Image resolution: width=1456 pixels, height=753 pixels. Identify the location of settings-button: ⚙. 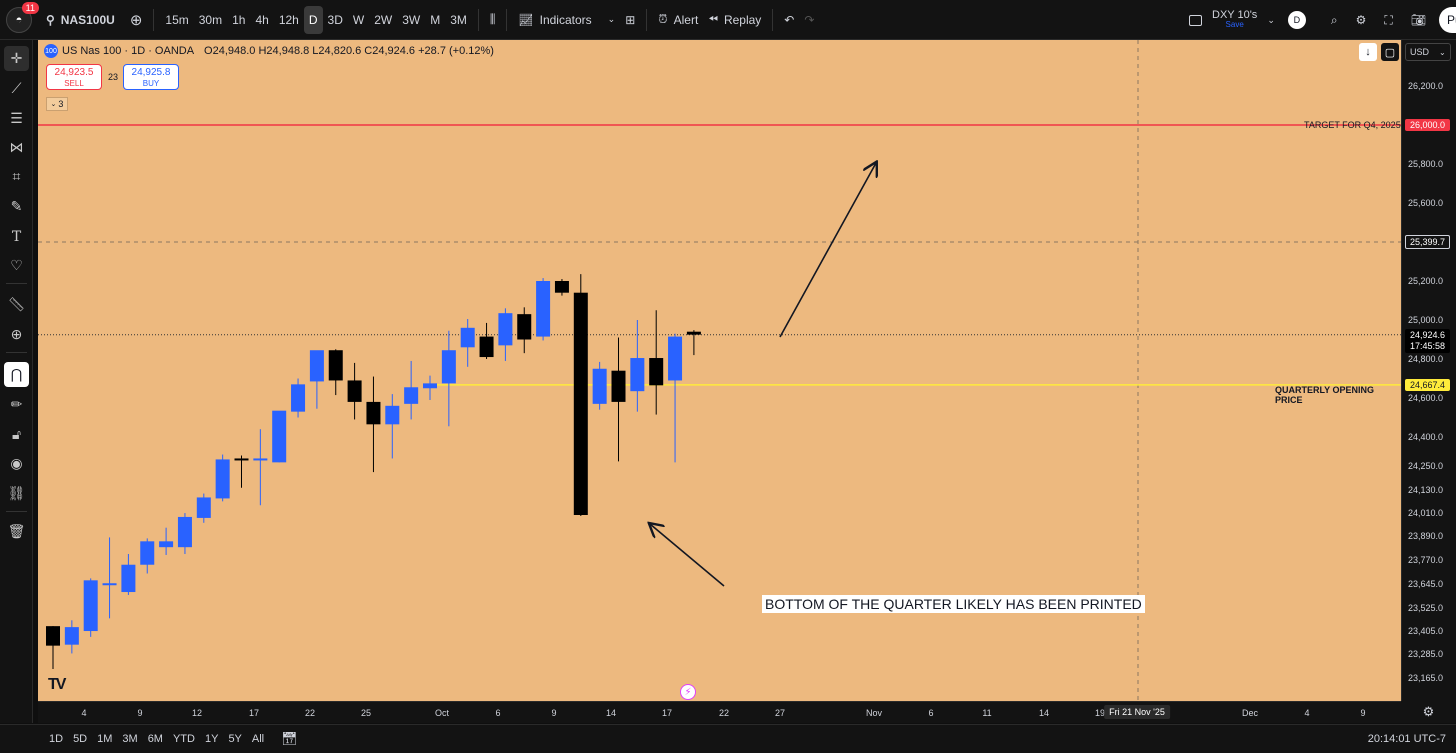
(1361, 20).